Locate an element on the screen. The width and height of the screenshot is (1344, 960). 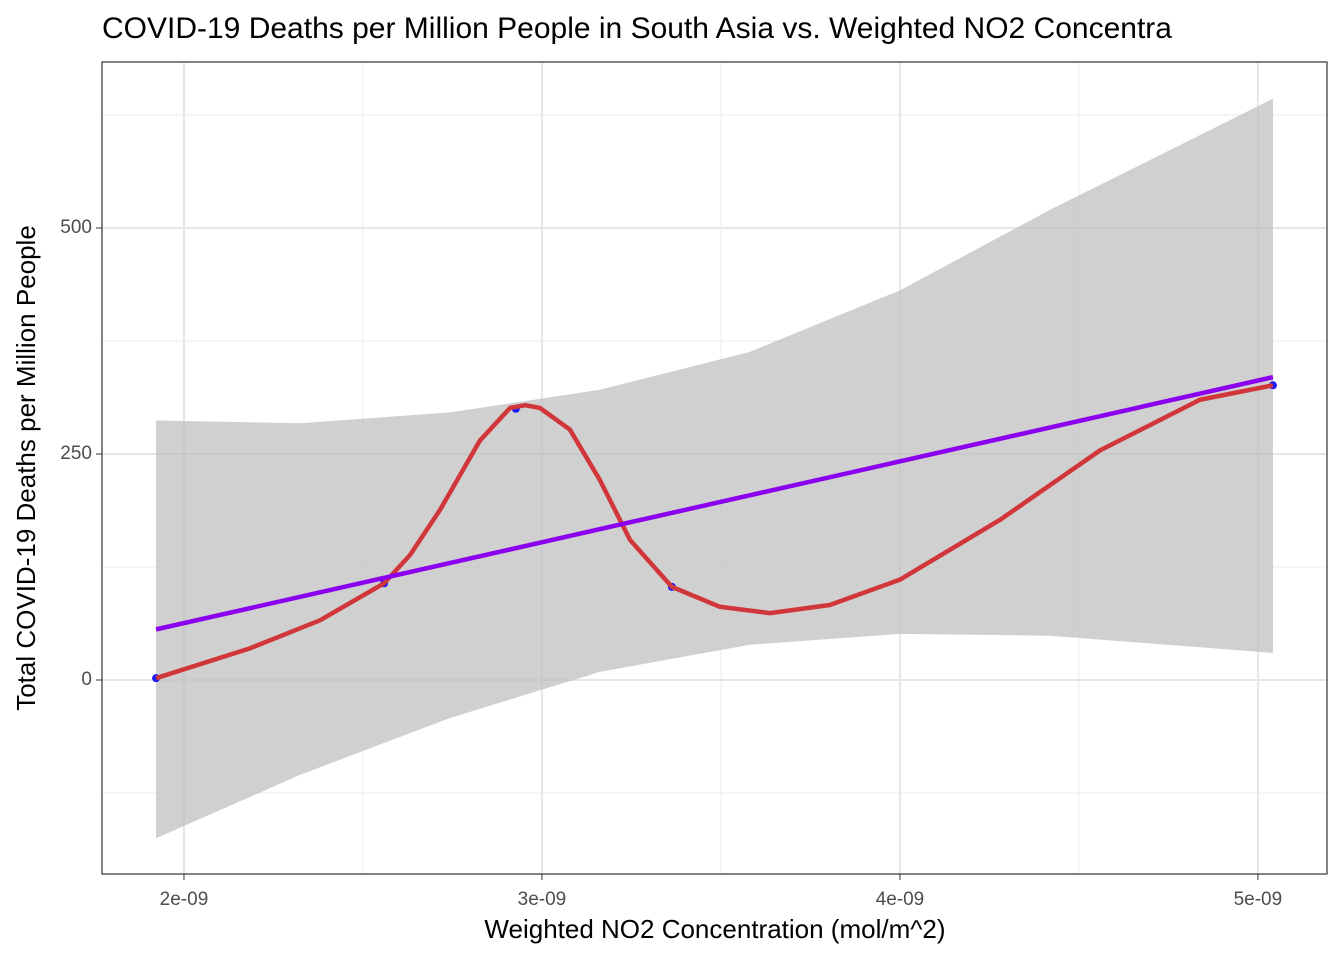
x-tick-label: 3e-09 is located at coordinates (542, 899).